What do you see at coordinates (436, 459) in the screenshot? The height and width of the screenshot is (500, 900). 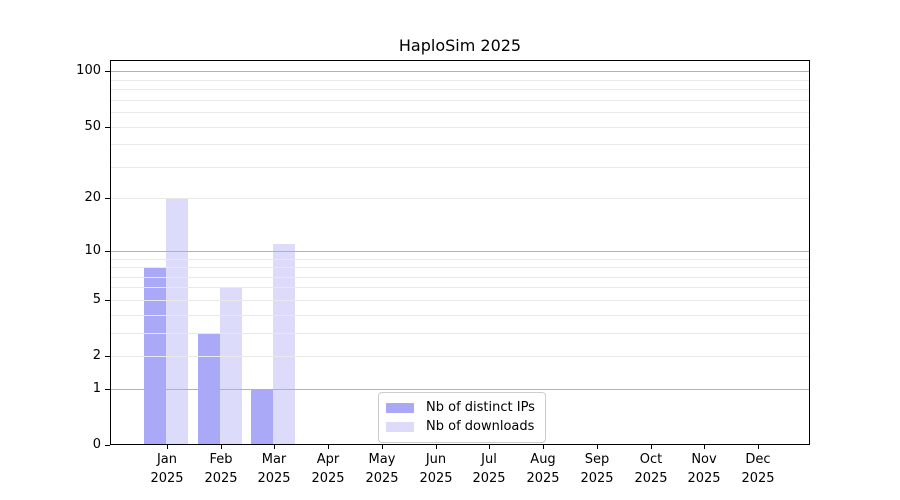 I see `x-tick-month: Jun` at bounding box center [436, 459].